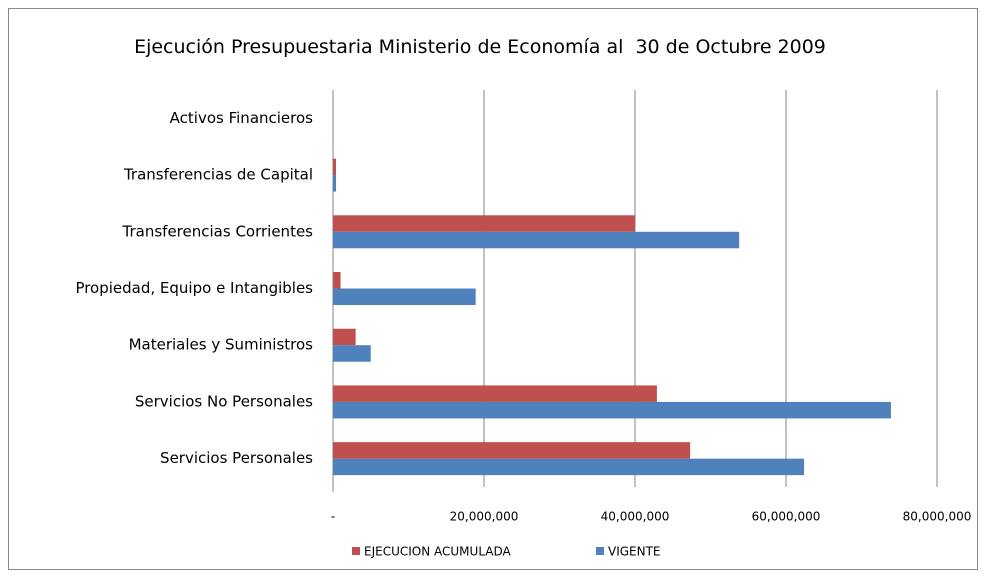 The image size is (986, 576). Describe the element at coordinates (634, 552) in the screenshot. I see `legend-label: VIGENTE` at that location.